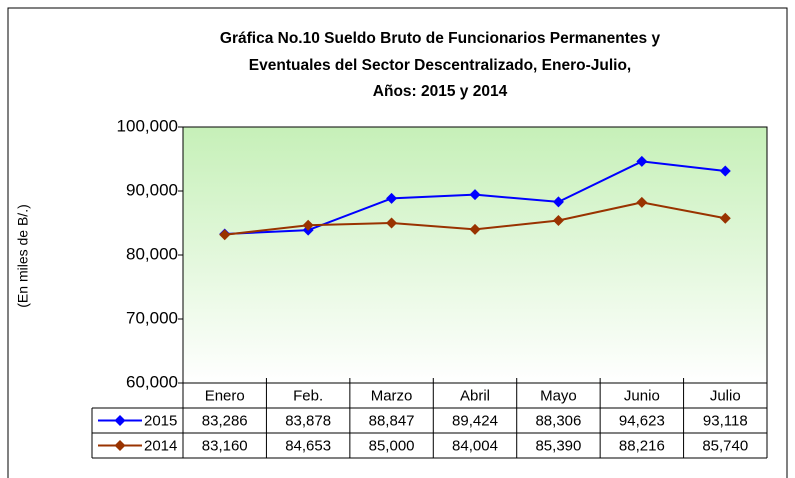 The image size is (795, 478). Describe the element at coordinates (308, 395) in the screenshot. I see `x-tick-label: Feb.` at that location.